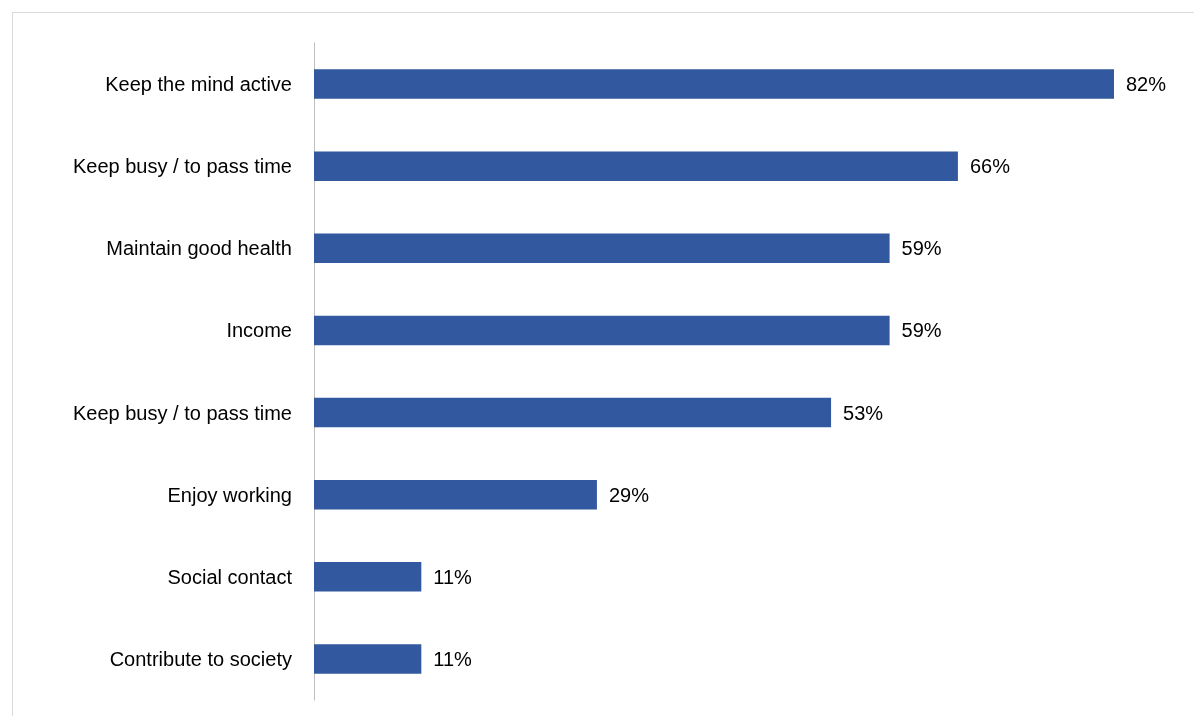 The height and width of the screenshot is (716, 1194). I want to click on y-tick-label: Keep the mind active, so click(198, 84).